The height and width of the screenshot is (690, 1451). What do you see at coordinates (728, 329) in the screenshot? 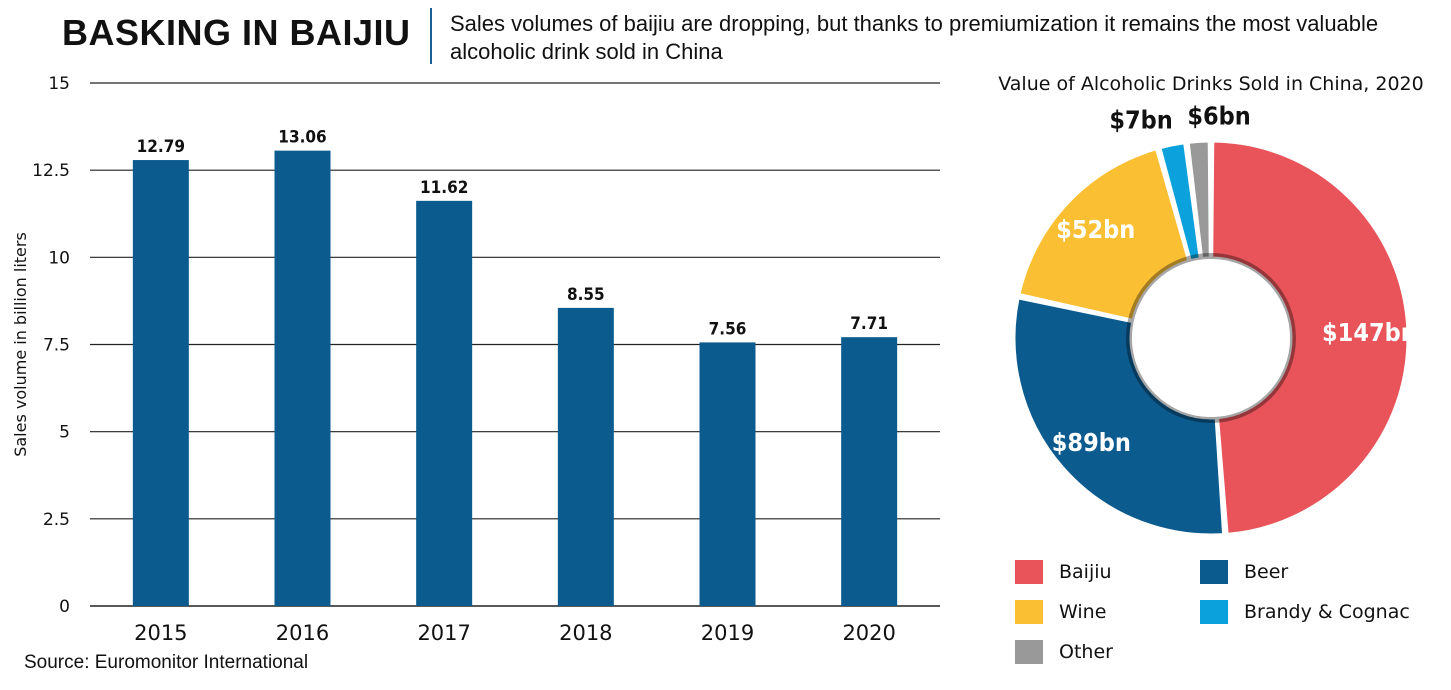
I see `bar-data-label: 7.56` at bounding box center [728, 329].